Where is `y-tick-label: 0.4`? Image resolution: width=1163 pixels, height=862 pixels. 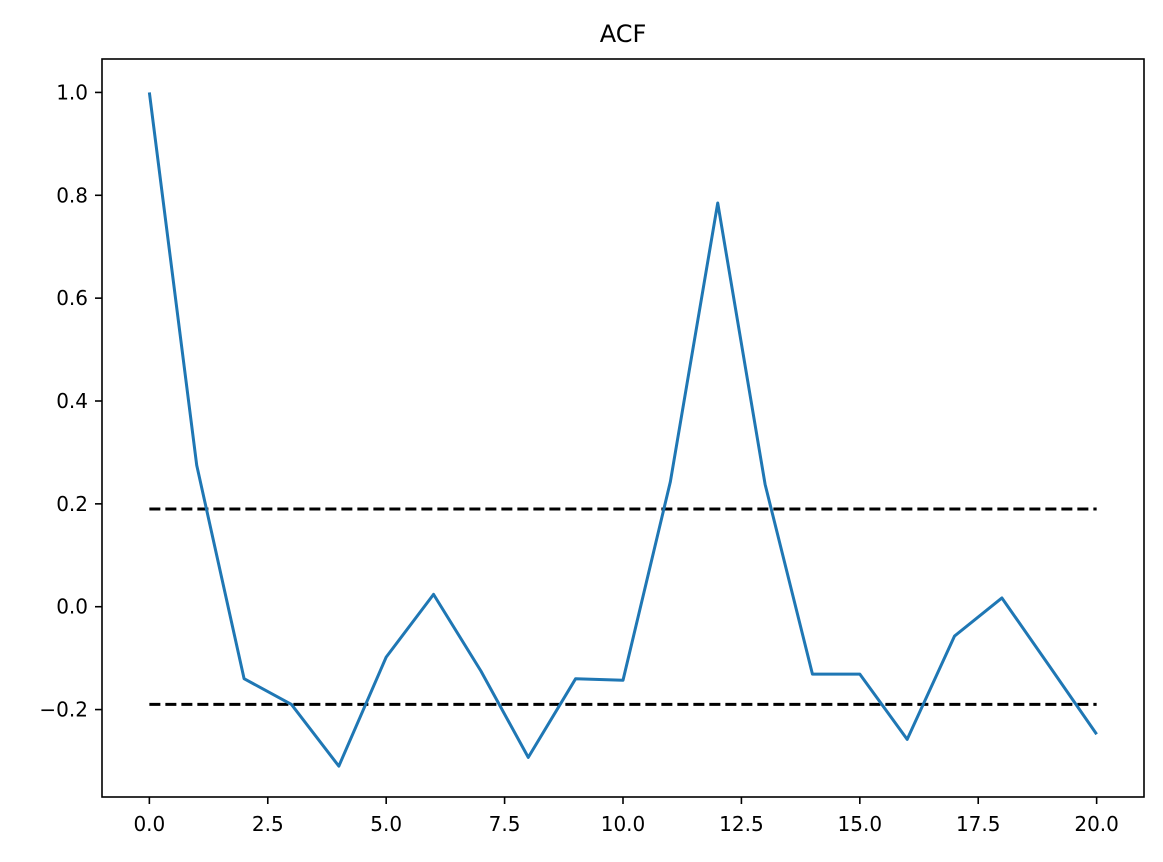 y-tick-label: 0.4 is located at coordinates (72, 401).